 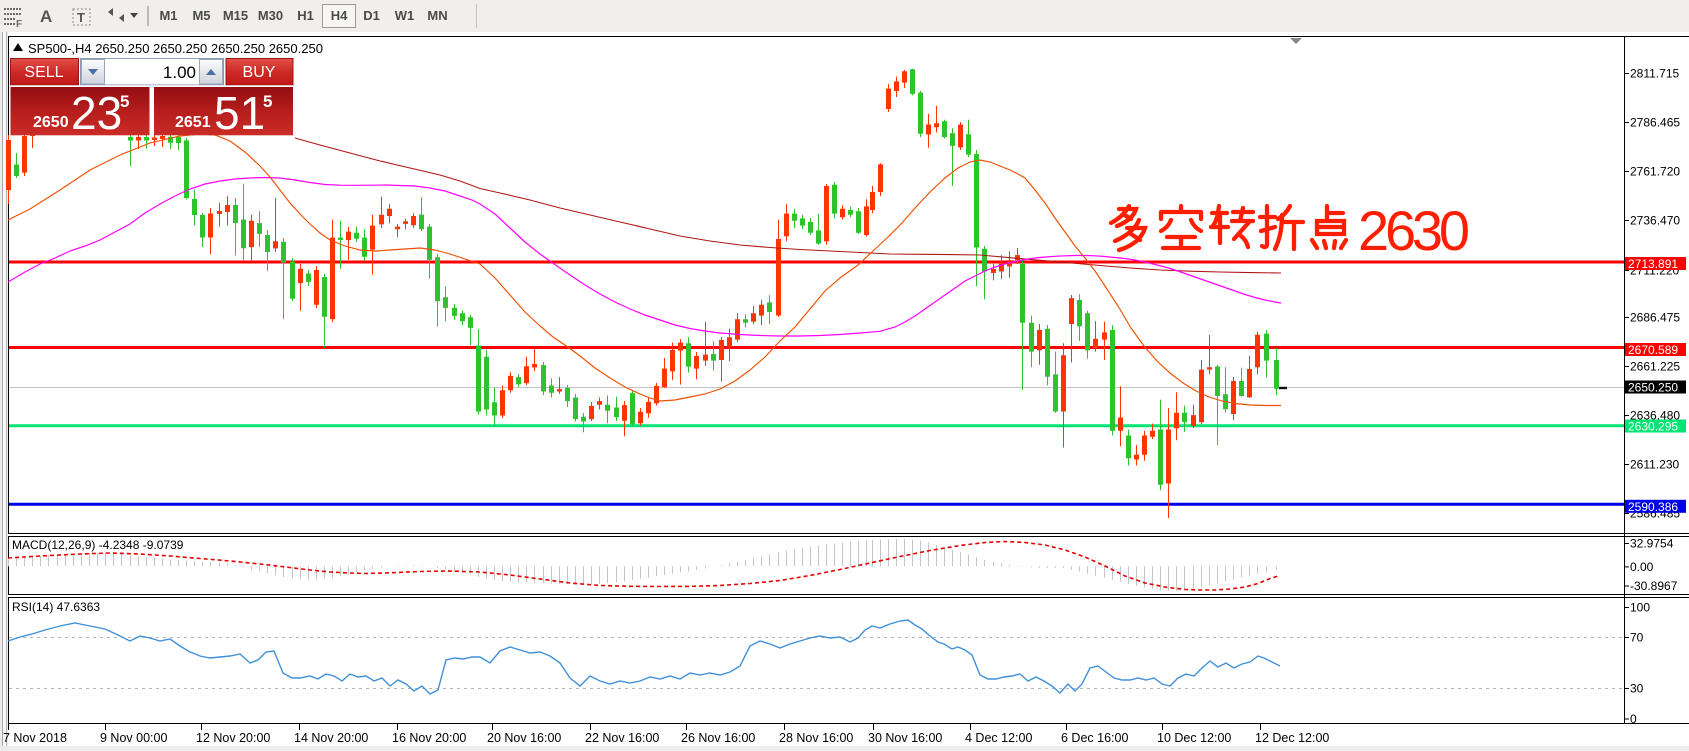 I want to click on svg-text: 10 Dec 12:00, so click(x=1194, y=738).